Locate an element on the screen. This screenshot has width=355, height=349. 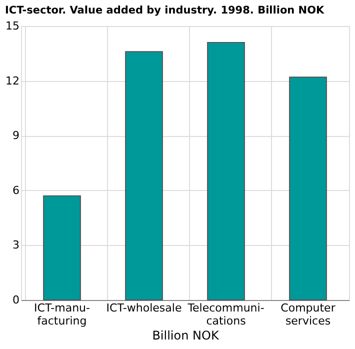
y-tick-label: 3 is located at coordinates (16, 245).